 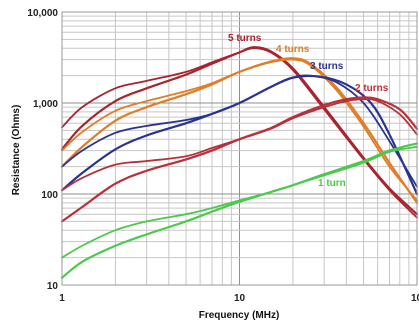 I want to click on x-tick-label: 100, so click(x=415, y=298).